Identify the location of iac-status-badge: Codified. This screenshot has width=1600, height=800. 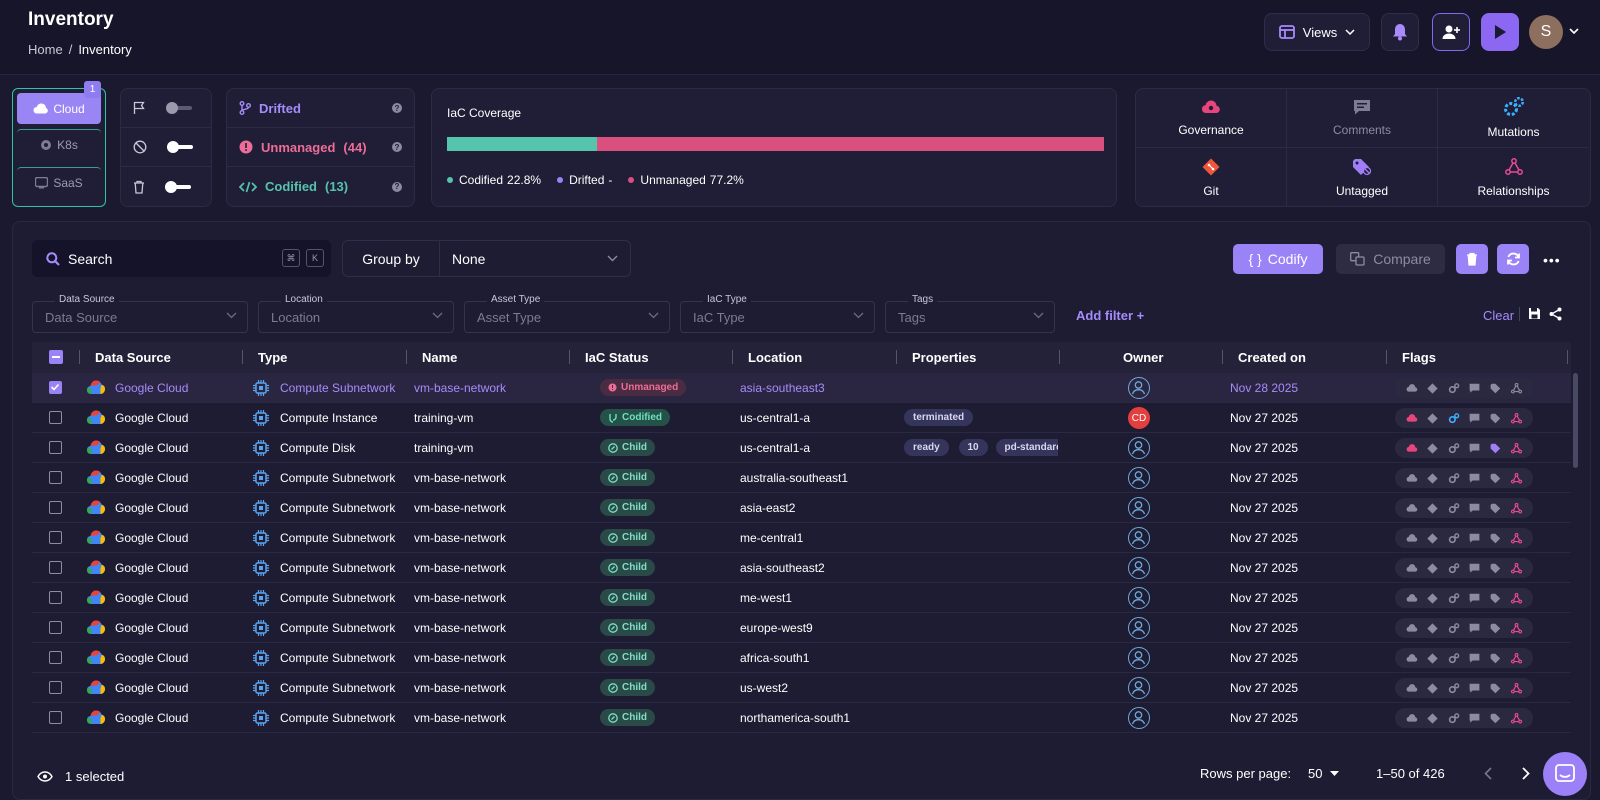
(635, 417).